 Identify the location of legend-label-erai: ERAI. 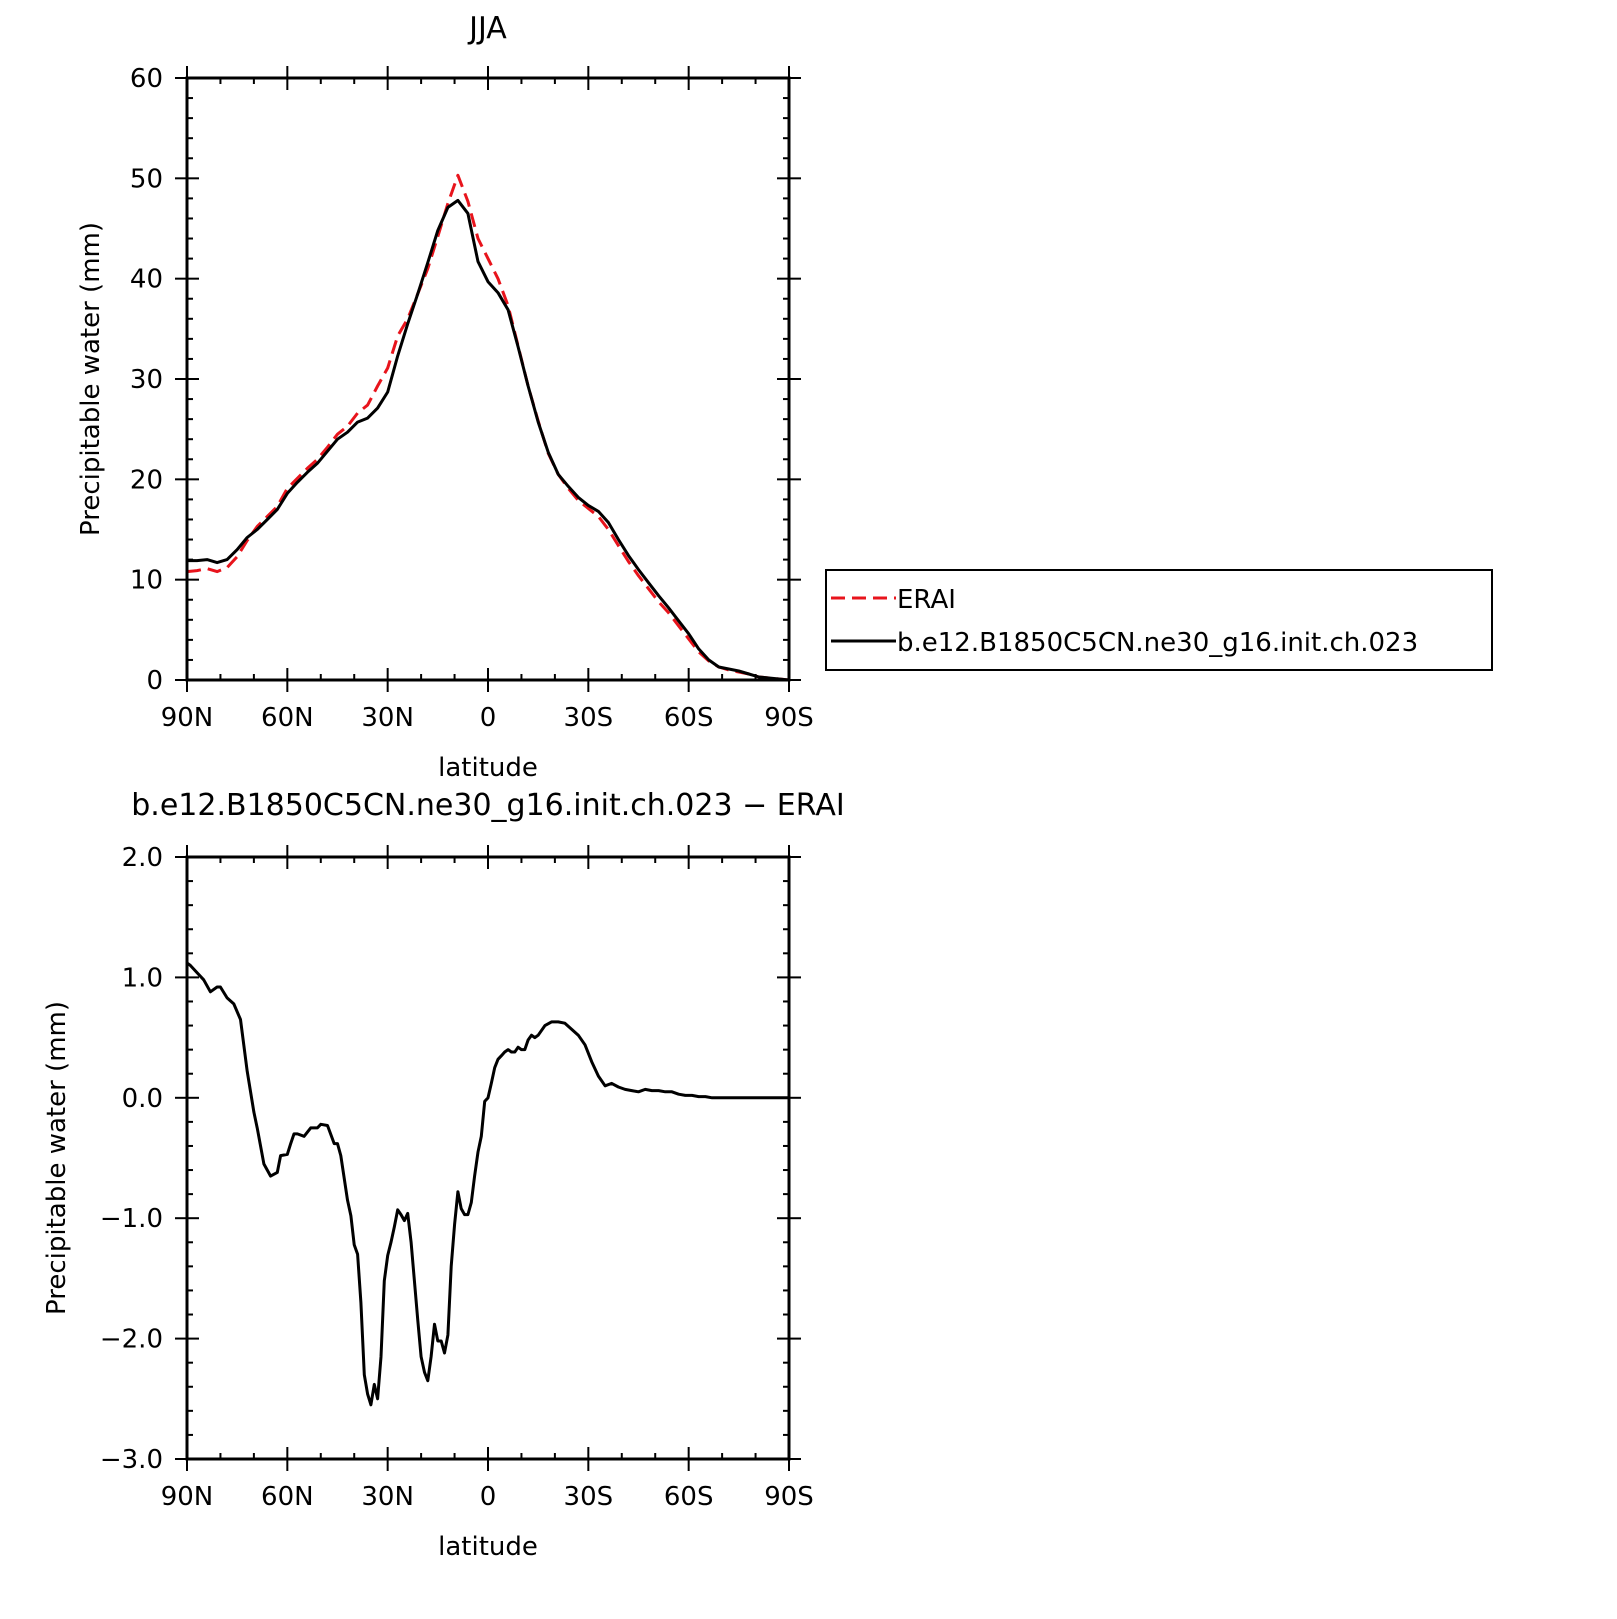
(926, 600).